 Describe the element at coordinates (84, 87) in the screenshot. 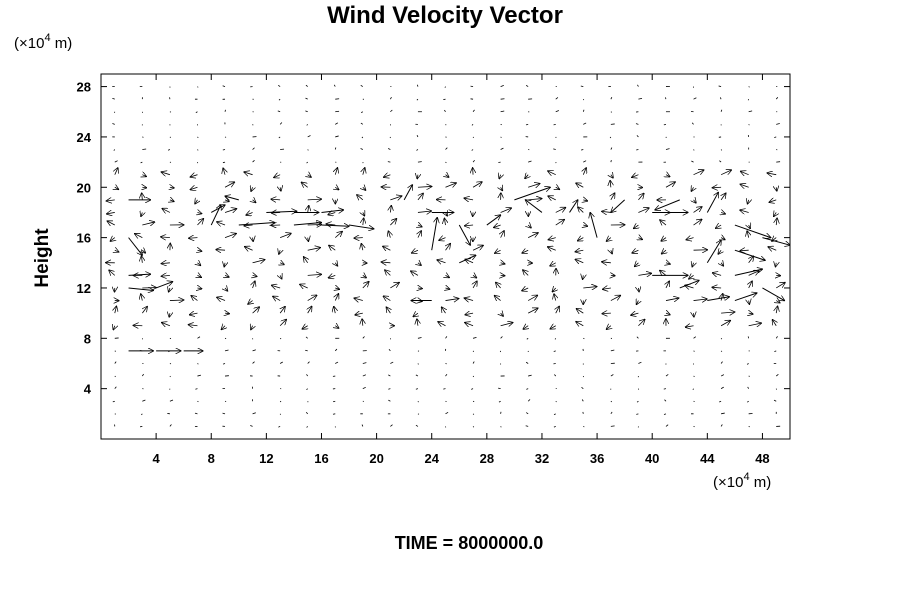

I see `y-tick-label: 28` at that location.